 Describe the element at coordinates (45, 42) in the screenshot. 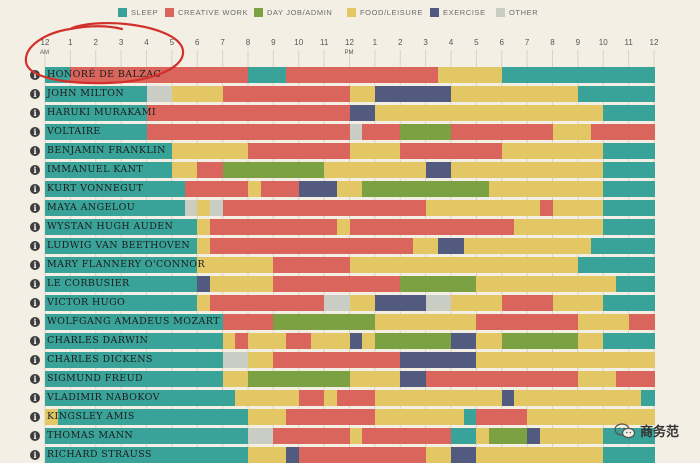

I see `tick-label-0: 12` at that location.